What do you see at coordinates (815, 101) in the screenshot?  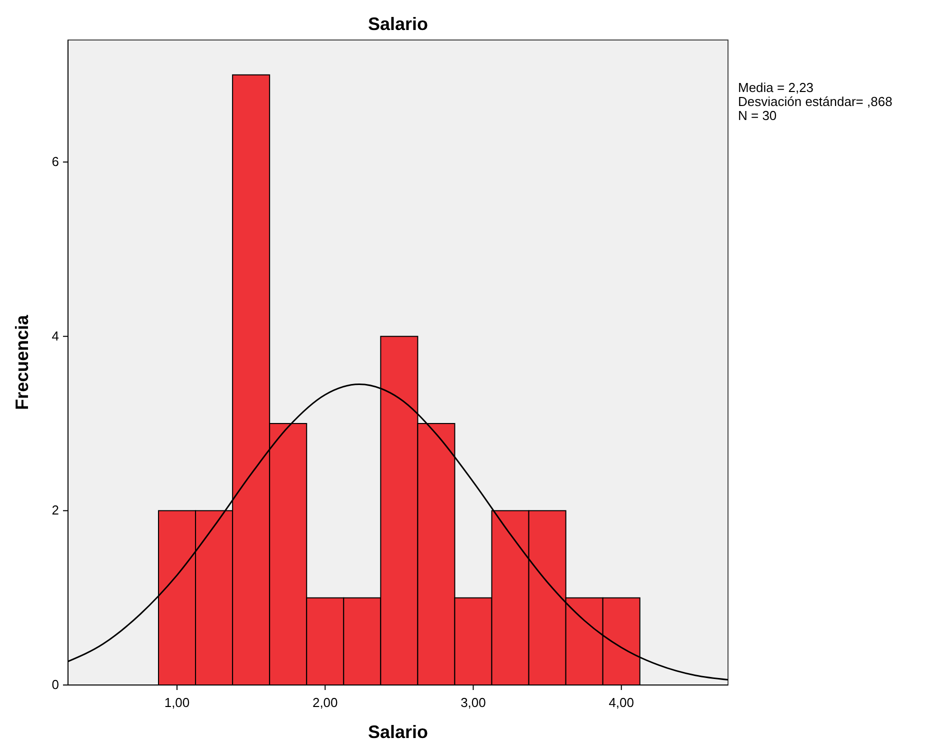 I see `text: Desviación estándar= ,868` at bounding box center [815, 101].